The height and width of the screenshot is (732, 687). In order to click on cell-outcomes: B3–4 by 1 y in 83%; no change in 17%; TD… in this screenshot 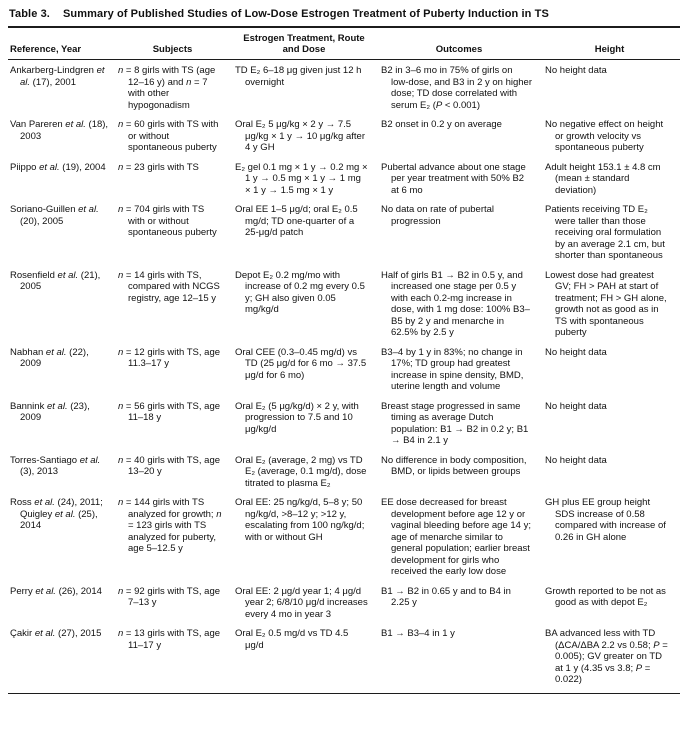, I will do `click(452, 369)`.